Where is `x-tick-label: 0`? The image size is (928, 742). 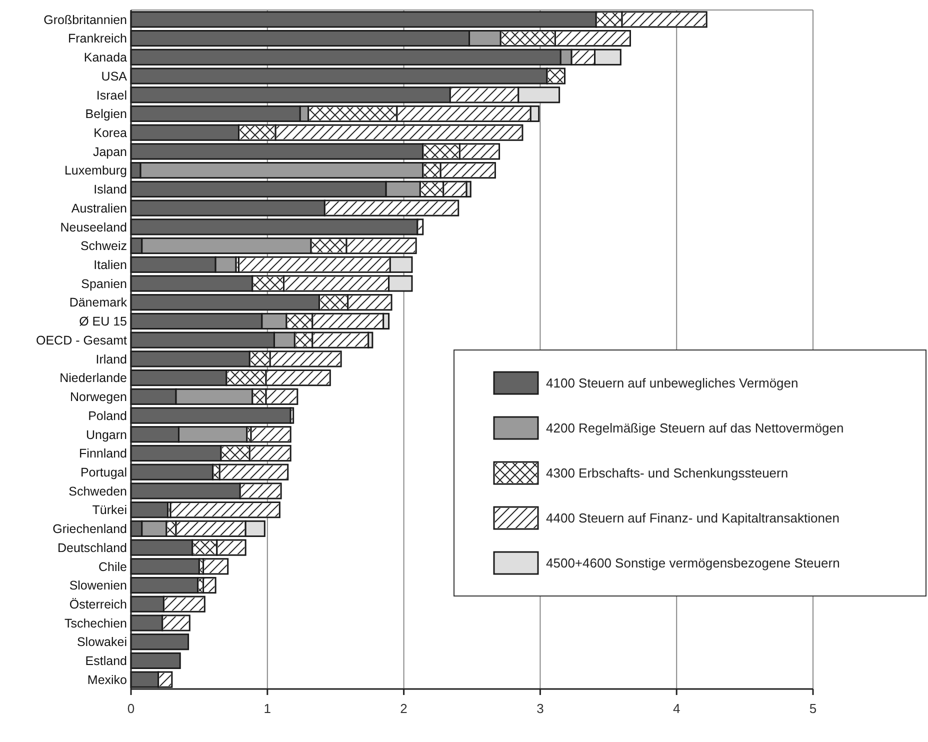
x-tick-label: 0 is located at coordinates (131, 708).